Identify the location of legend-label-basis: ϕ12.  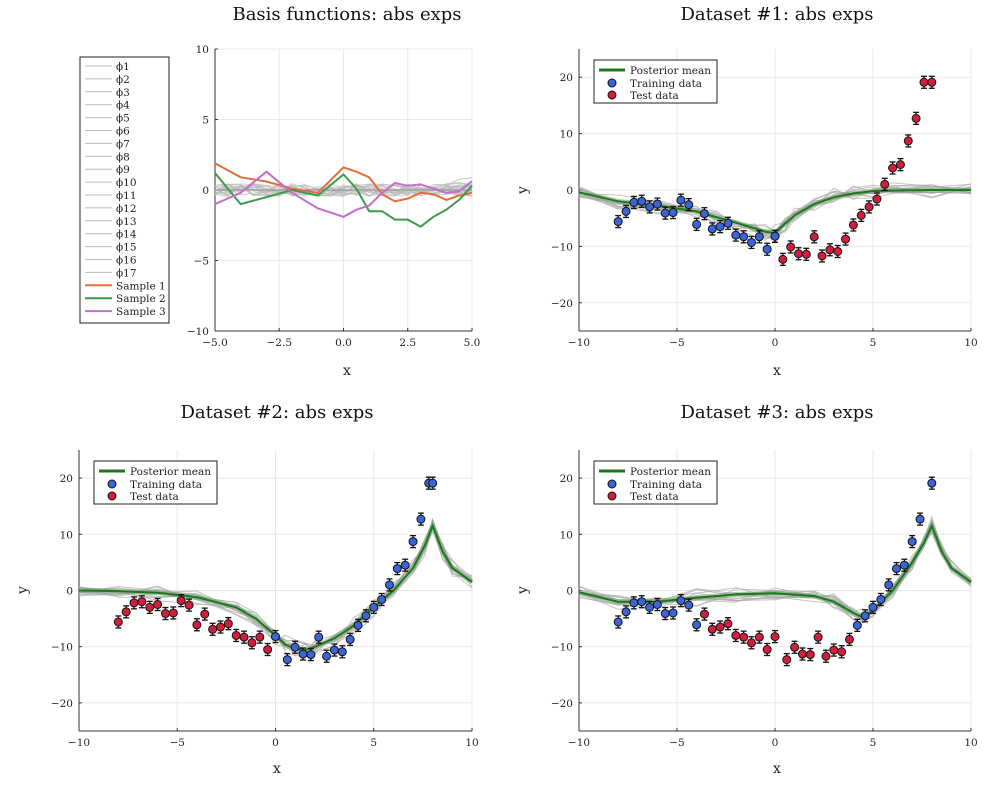
(126, 209).